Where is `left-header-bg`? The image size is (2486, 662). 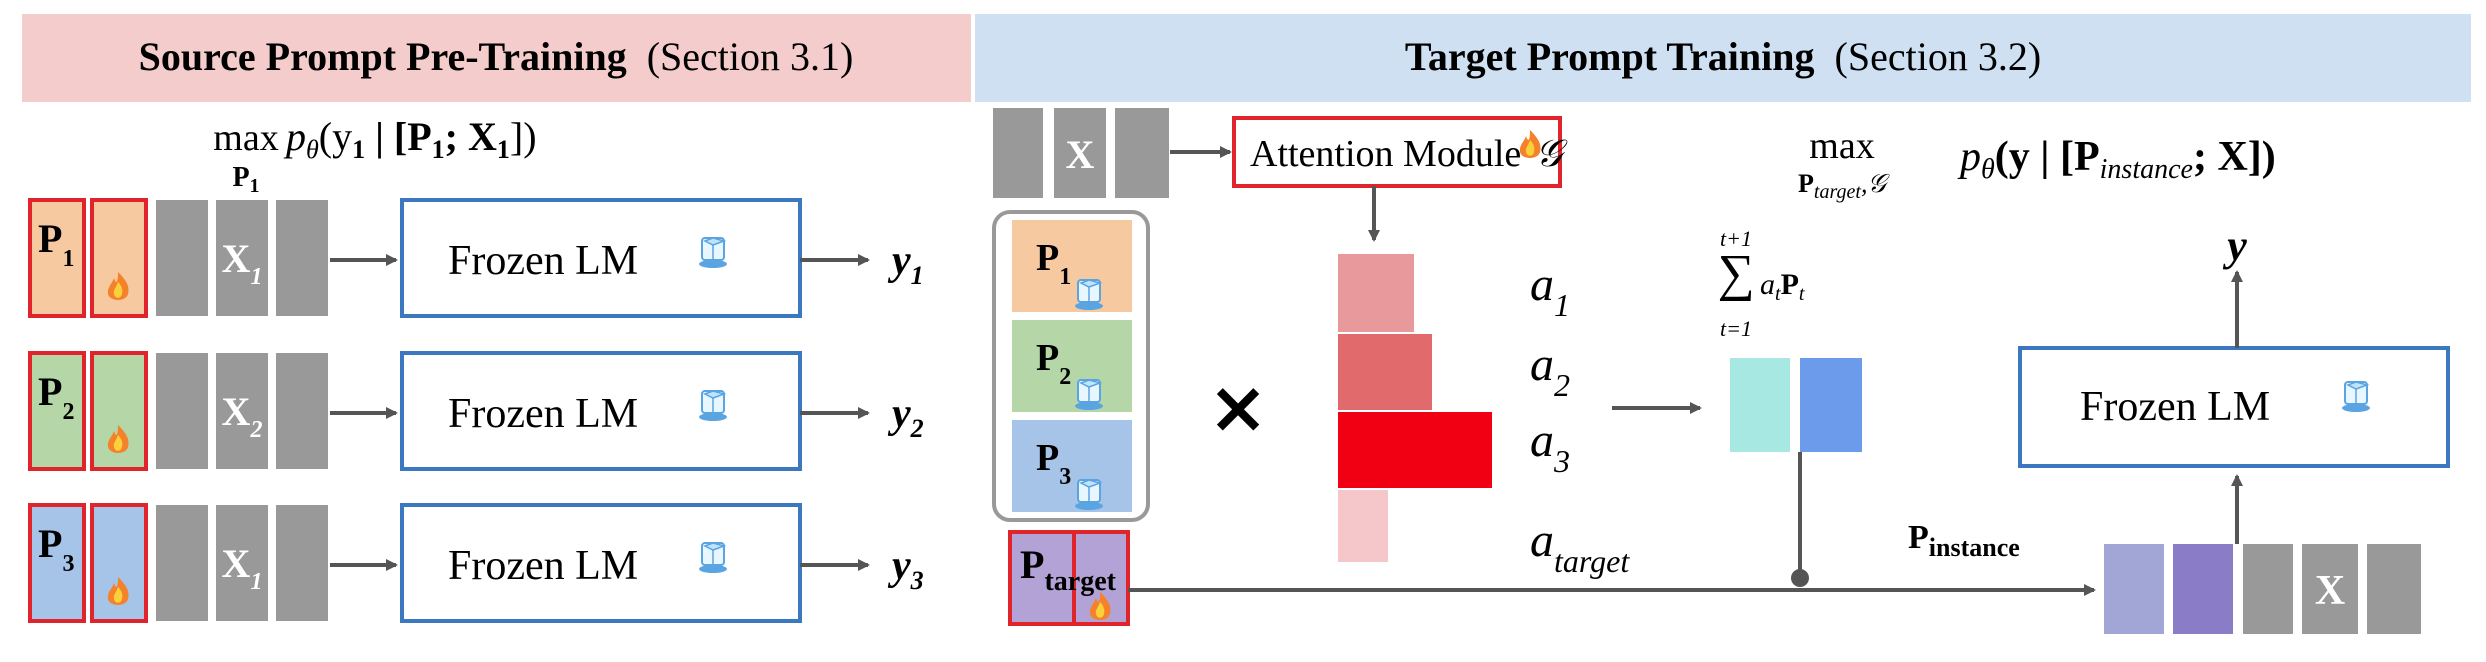 left-header-bg is located at coordinates (496, 58).